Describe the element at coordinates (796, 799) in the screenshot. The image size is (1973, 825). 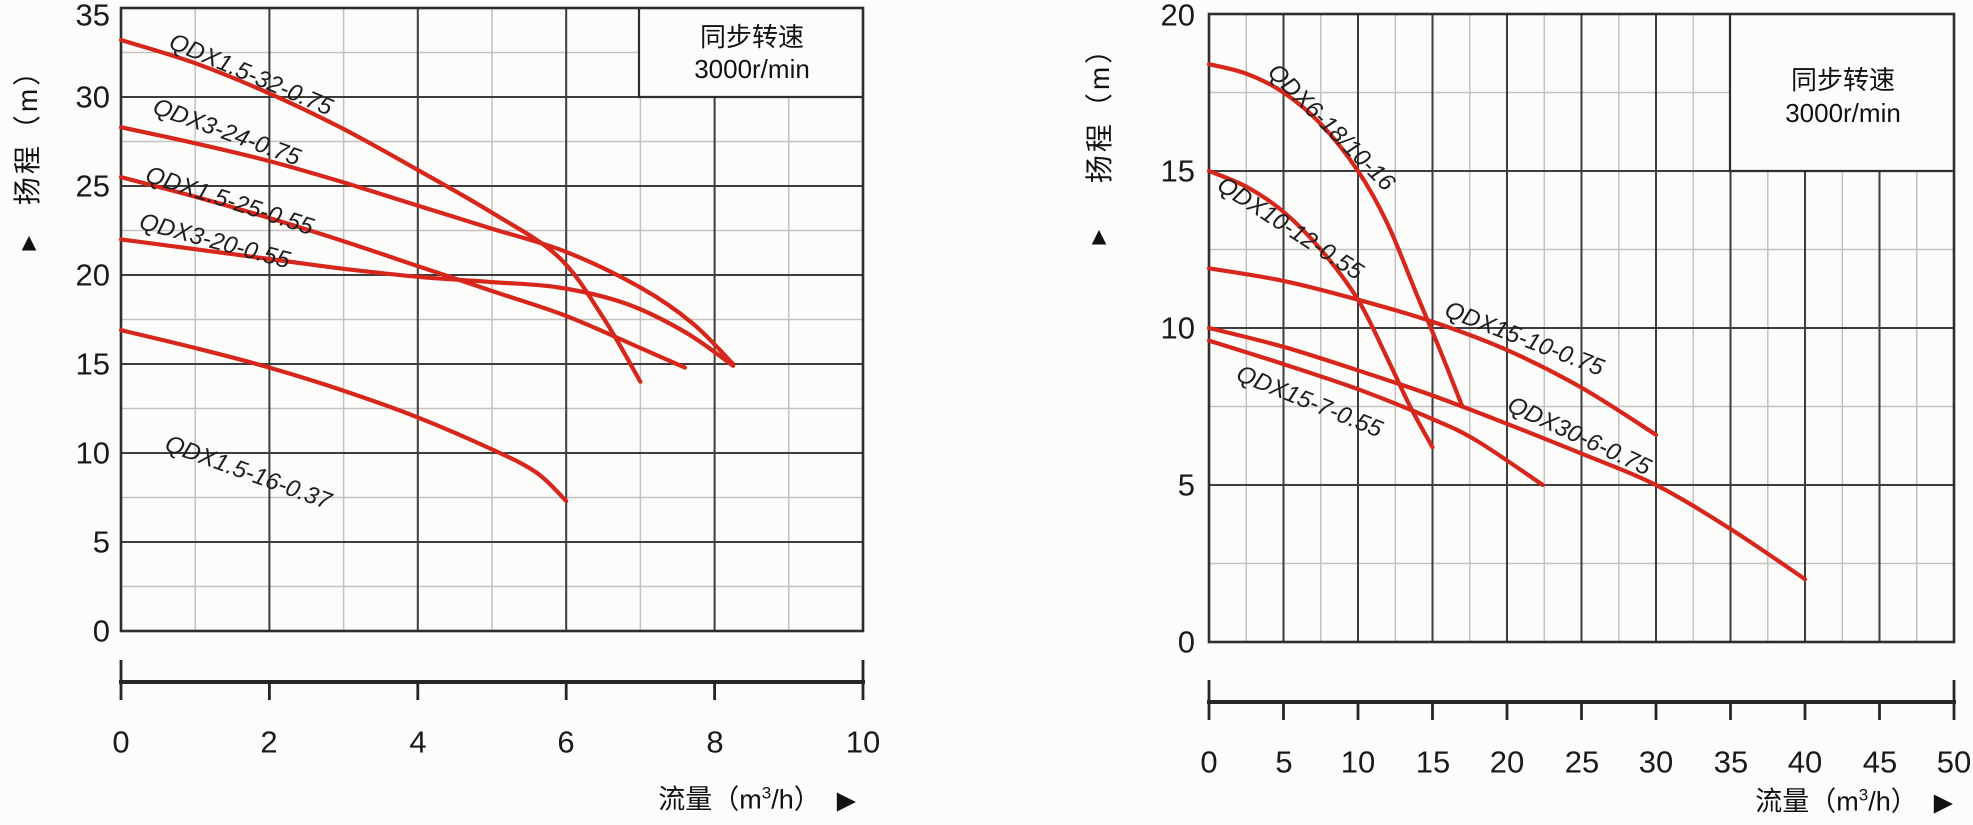
I see `left-x-axis-title-unit: /h）` at that location.